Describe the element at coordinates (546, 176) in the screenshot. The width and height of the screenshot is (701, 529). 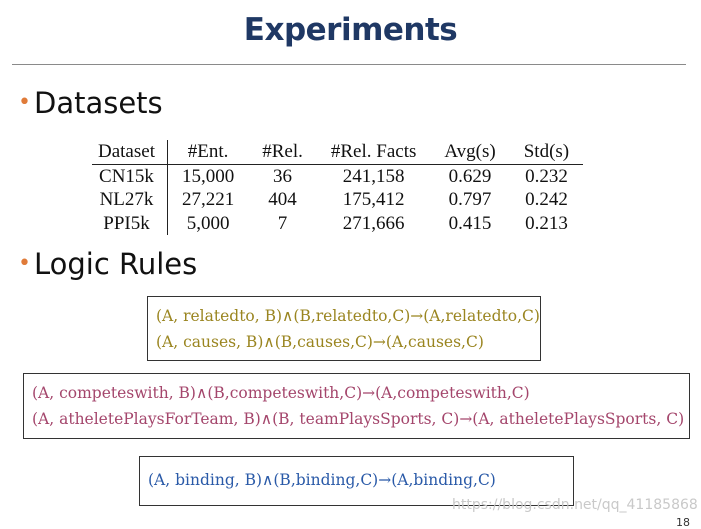
I see `table-cell: 0.232` at that location.